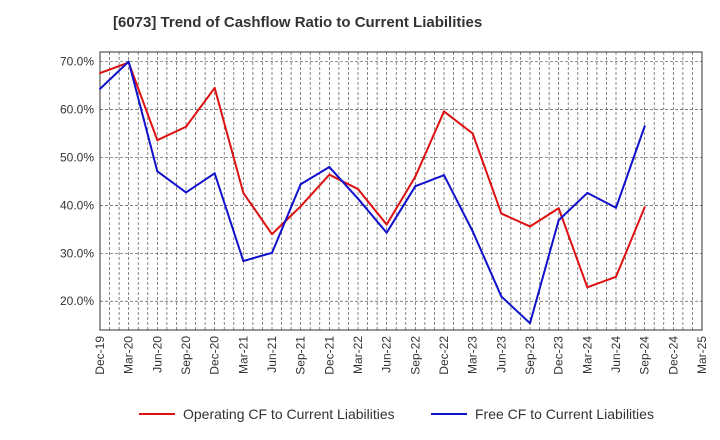 The height and width of the screenshot is (440, 720). I want to click on x-tick-label: Dec-24, so click(673, 355).